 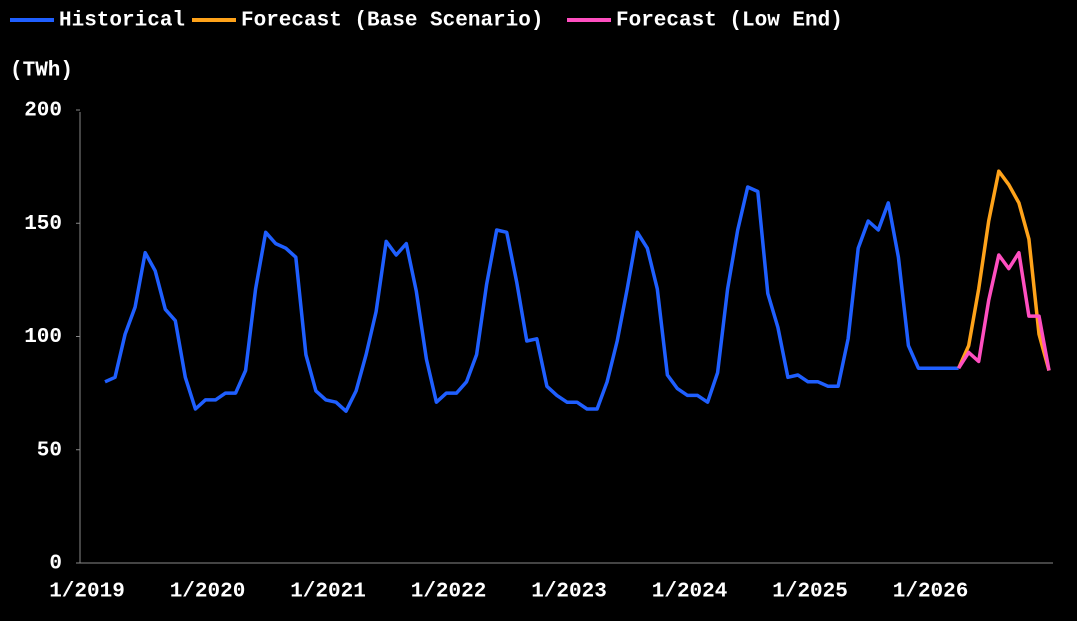 I want to click on legend-label: Forecast (Base Scenario), so click(x=392, y=21).